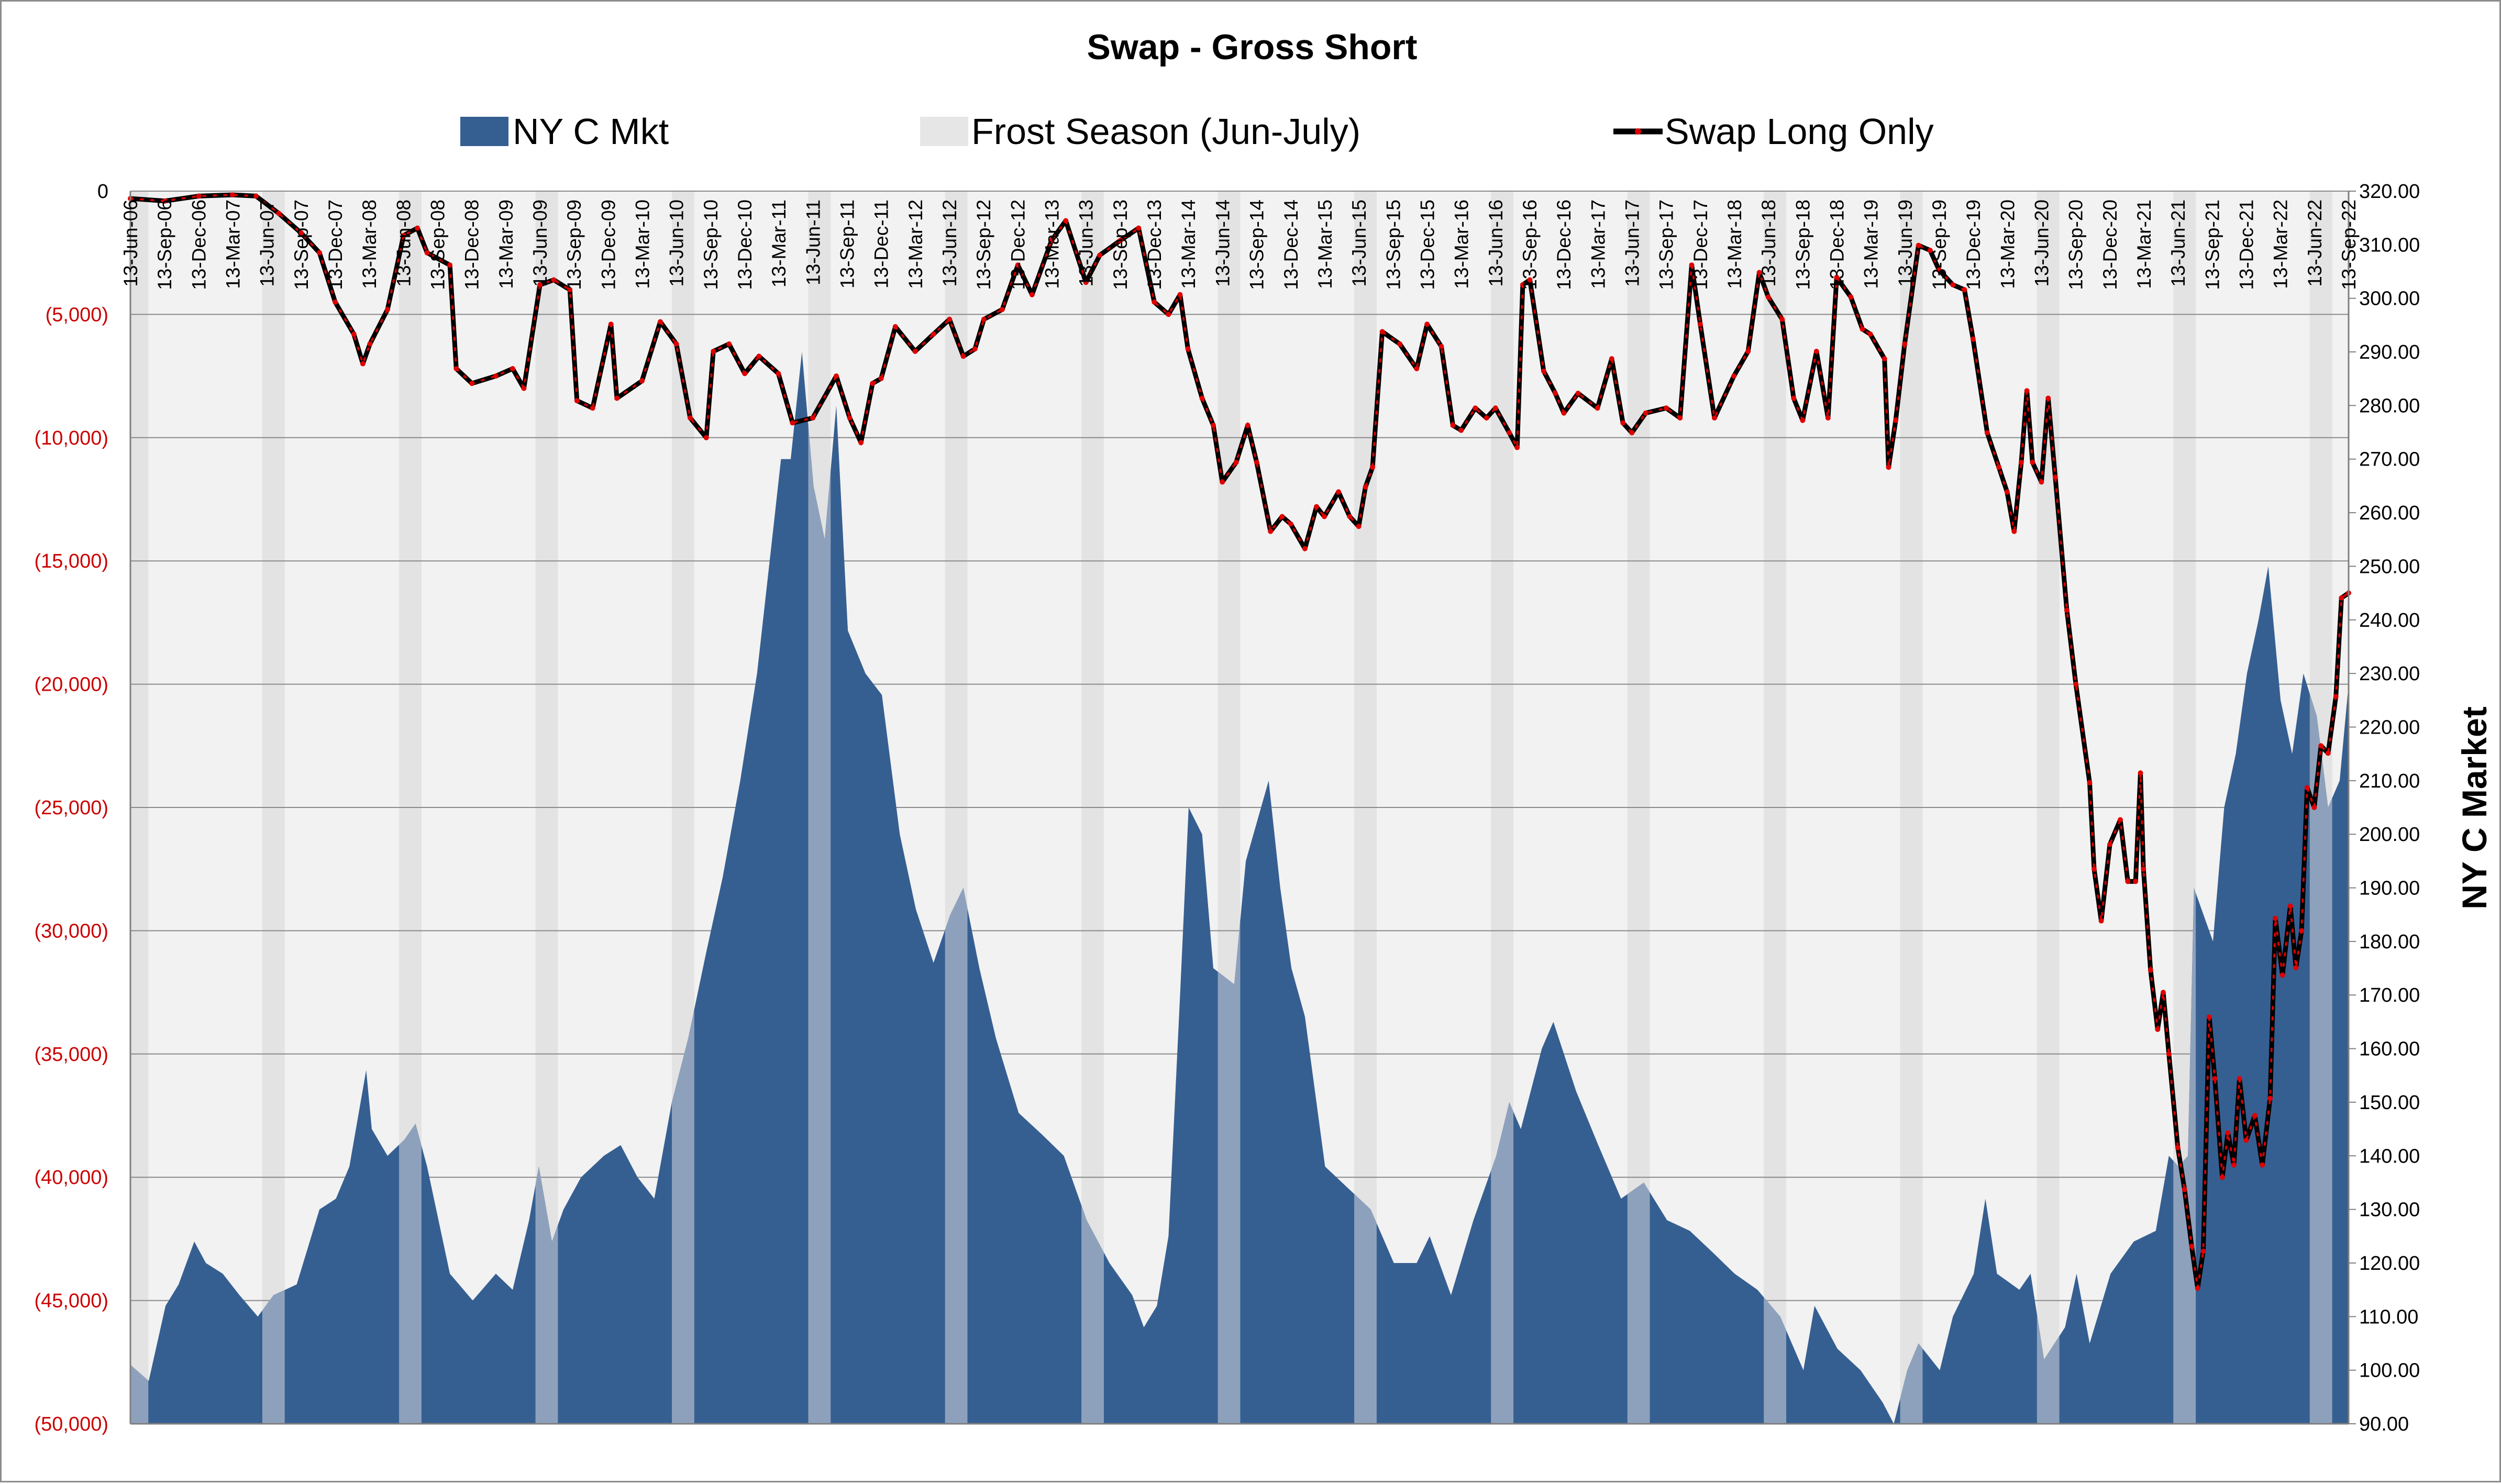 The width and height of the screenshot is (2501, 1484). I want to click on y-right-tick-label: 90.00, so click(2384, 1424).